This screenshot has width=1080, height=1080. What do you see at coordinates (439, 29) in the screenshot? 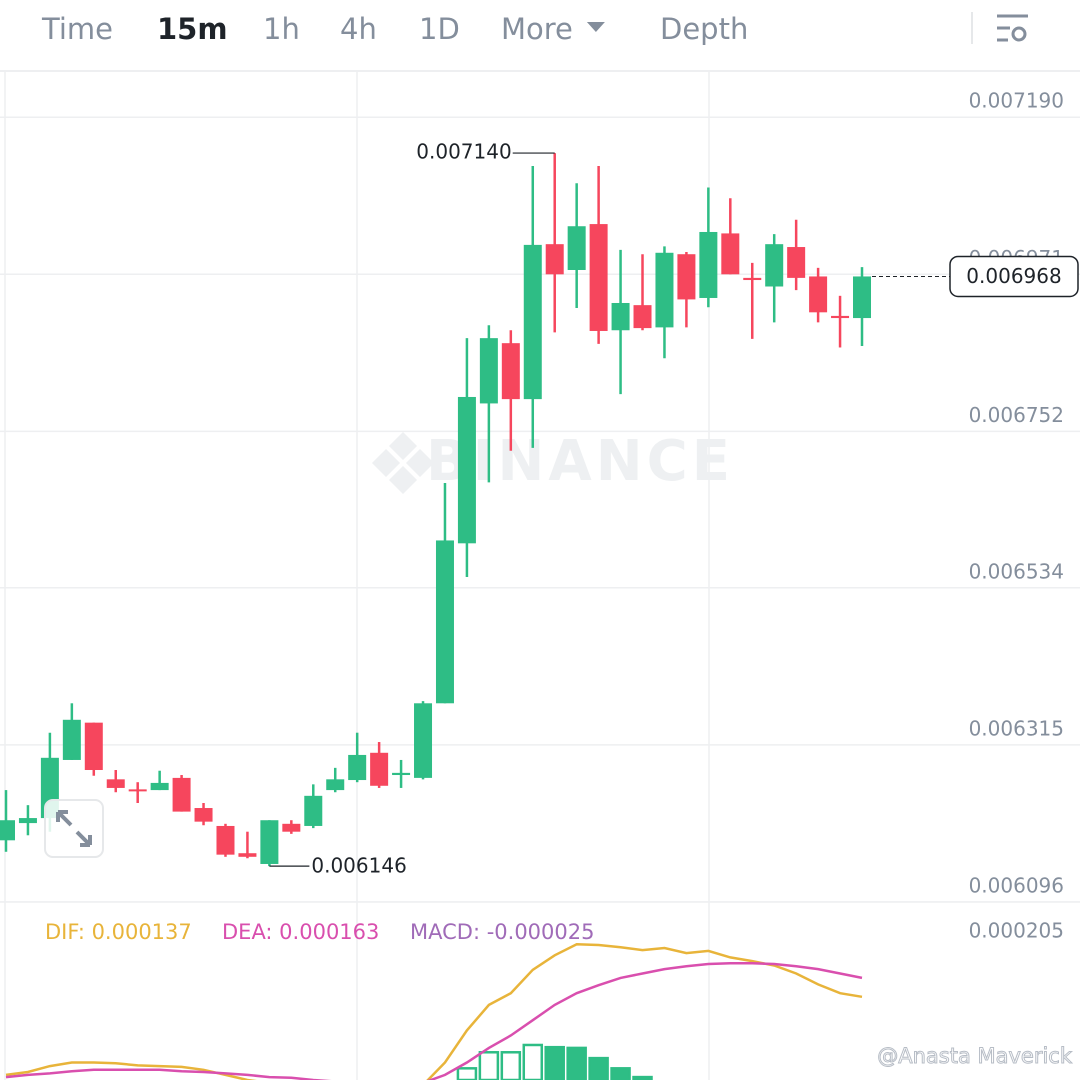
I see `tab: 1D` at bounding box center [439, 29].